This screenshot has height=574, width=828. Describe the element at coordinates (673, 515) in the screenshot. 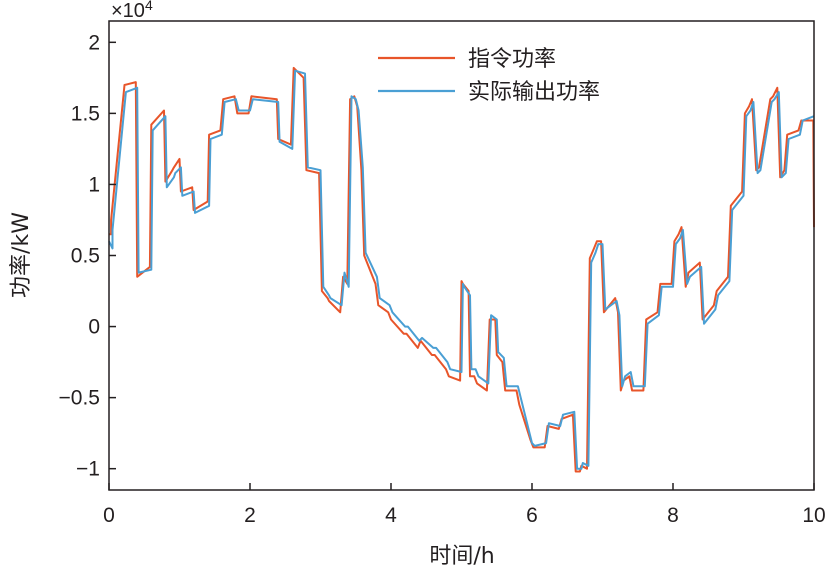

I see `x-tick-label: 8` at that location.